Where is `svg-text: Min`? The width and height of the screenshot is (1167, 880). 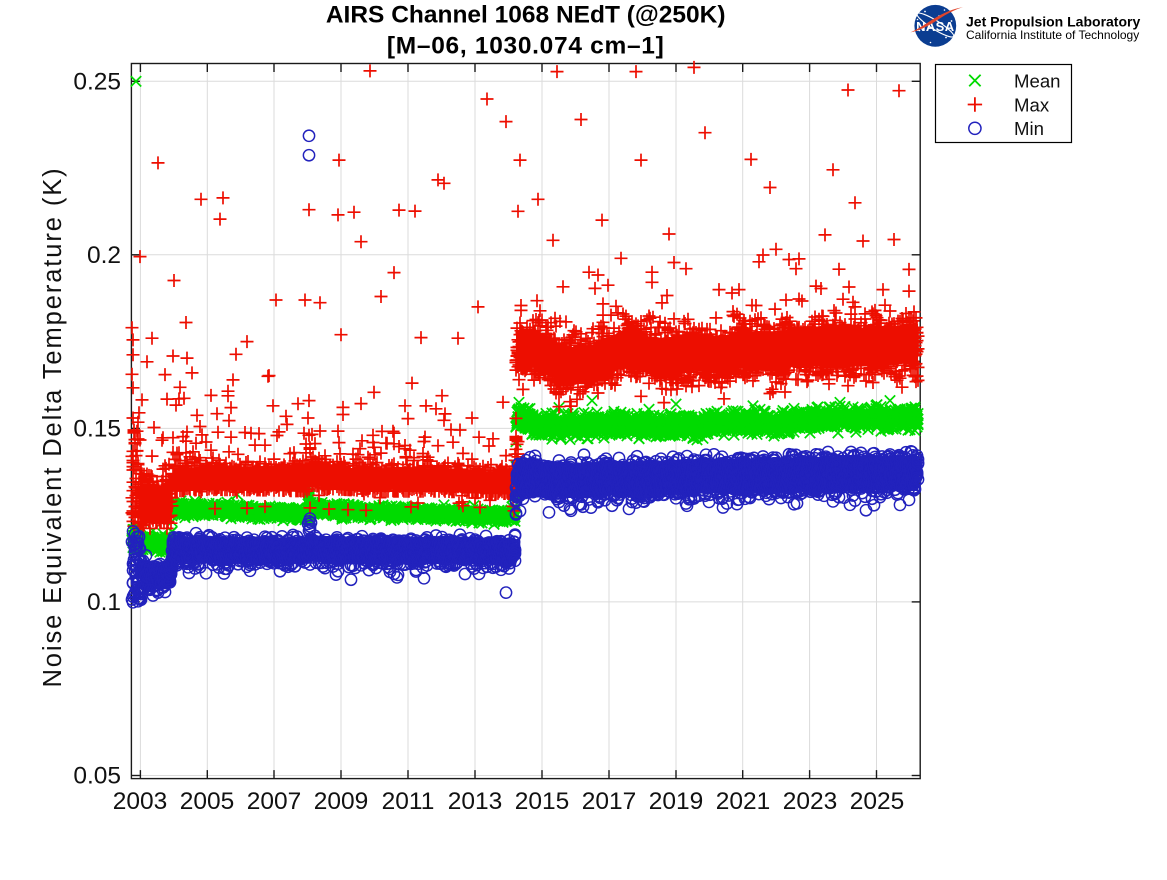 svg-text: Min is located at coordinates (1029, 128).